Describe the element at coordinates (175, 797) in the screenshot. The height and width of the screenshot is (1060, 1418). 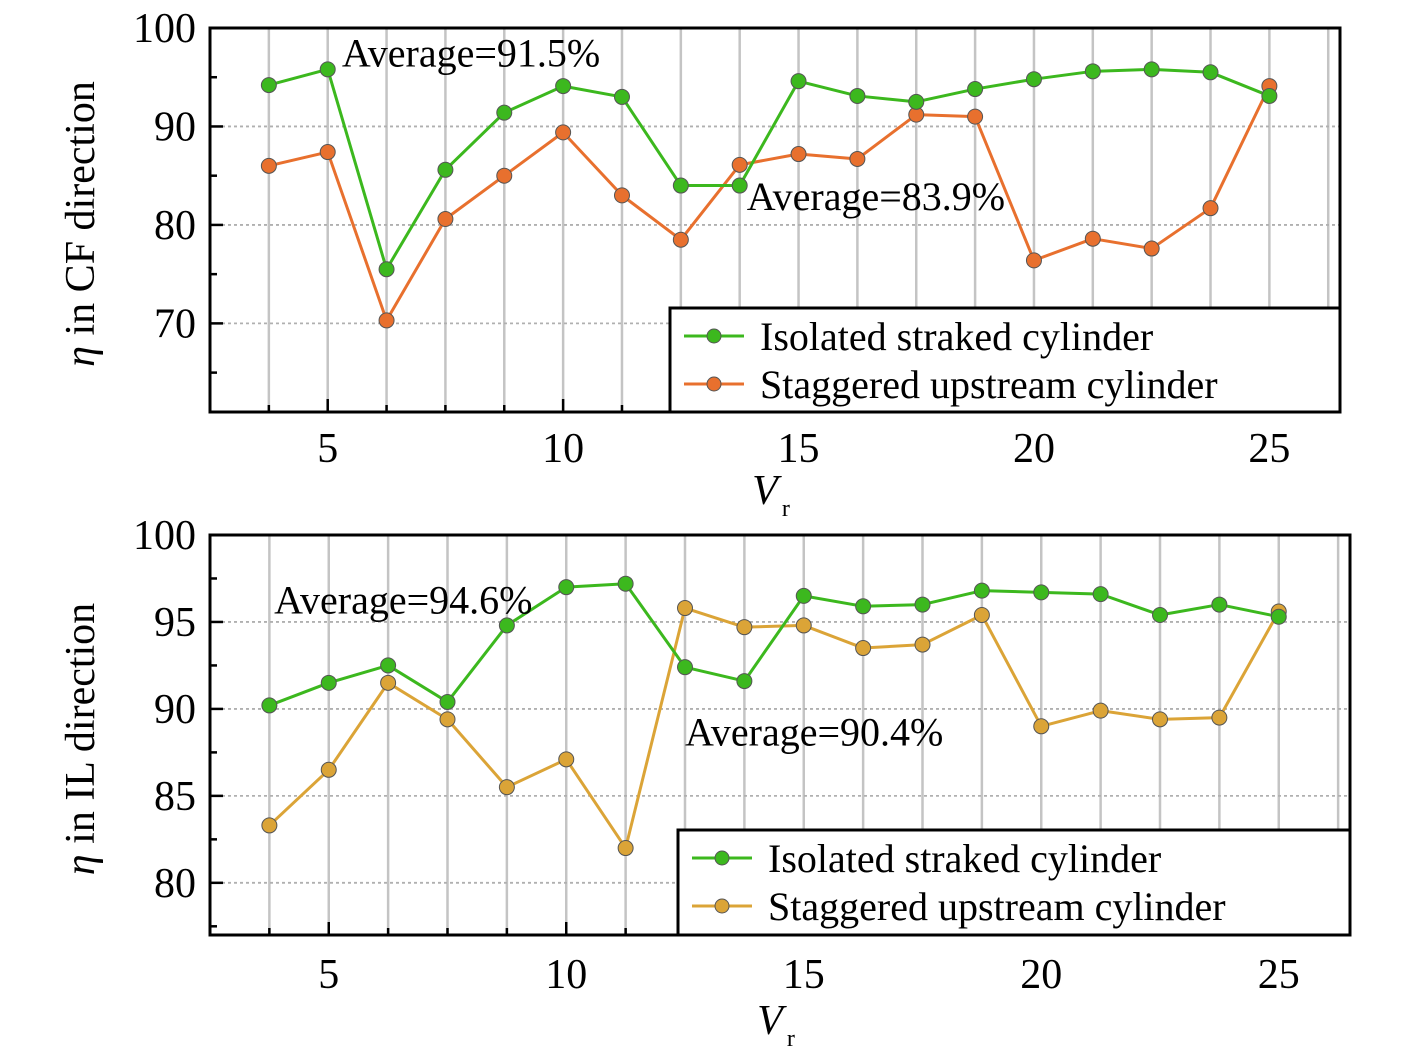
I see `y-tick-label: 85` at that location.